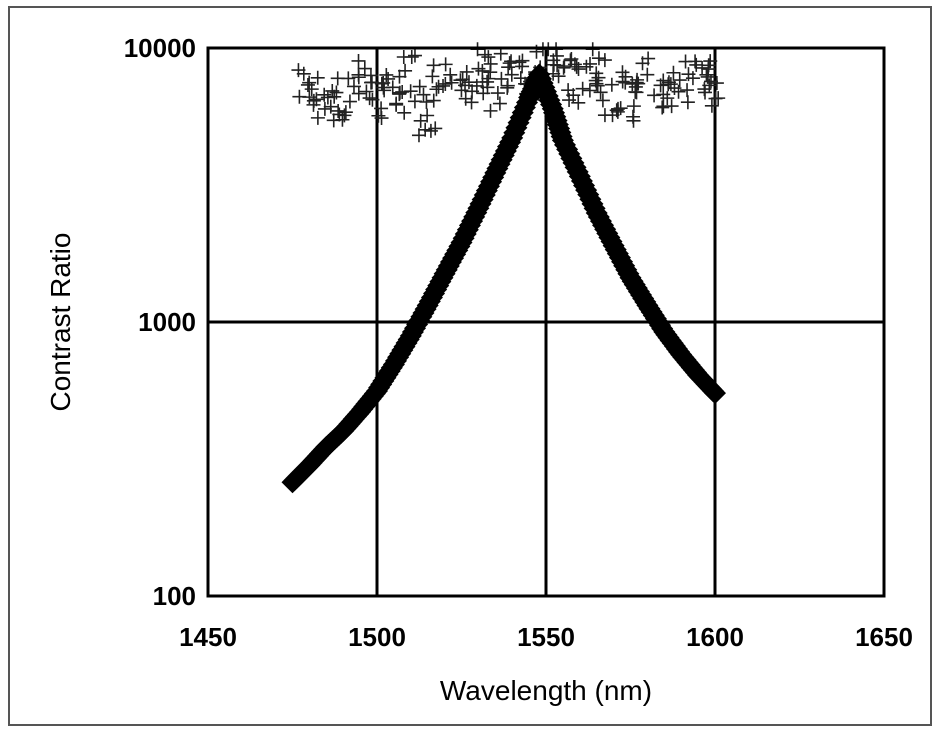 The height and width of the screenshot is (735, 942). I want to click on x-tick-labels: 1450 1500 1550 1600 1650, so click(546, 637).